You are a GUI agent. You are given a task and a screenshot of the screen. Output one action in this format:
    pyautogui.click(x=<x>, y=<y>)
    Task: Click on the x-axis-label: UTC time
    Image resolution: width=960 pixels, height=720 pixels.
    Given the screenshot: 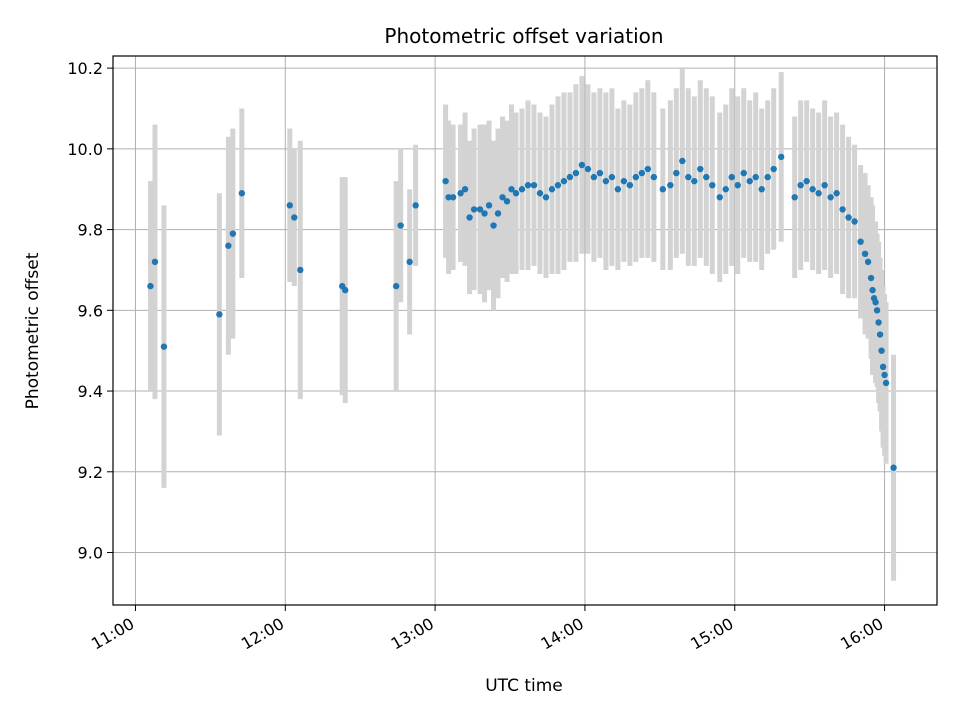 What is the action you would take?
    pyautogui.click(x=524, y=686)
    